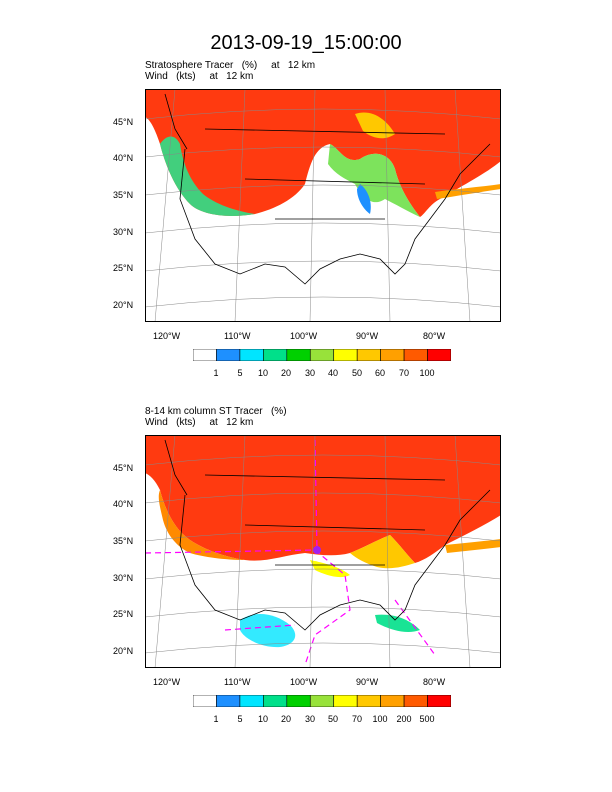 The width and height of the screenshot is (612, 792). Describe the element at coordinates (306, 43) in the screenshot. I see `plot-title: 2013-09-19_15:00:00` at that location.